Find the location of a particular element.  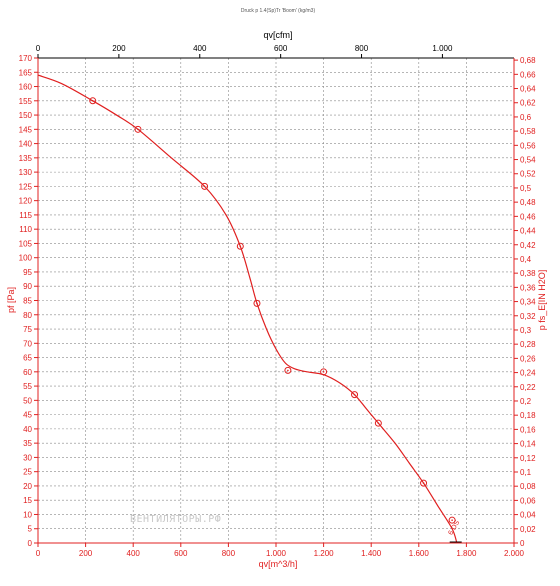

y-tick-label: 130 is located at coordinates (26, 172).